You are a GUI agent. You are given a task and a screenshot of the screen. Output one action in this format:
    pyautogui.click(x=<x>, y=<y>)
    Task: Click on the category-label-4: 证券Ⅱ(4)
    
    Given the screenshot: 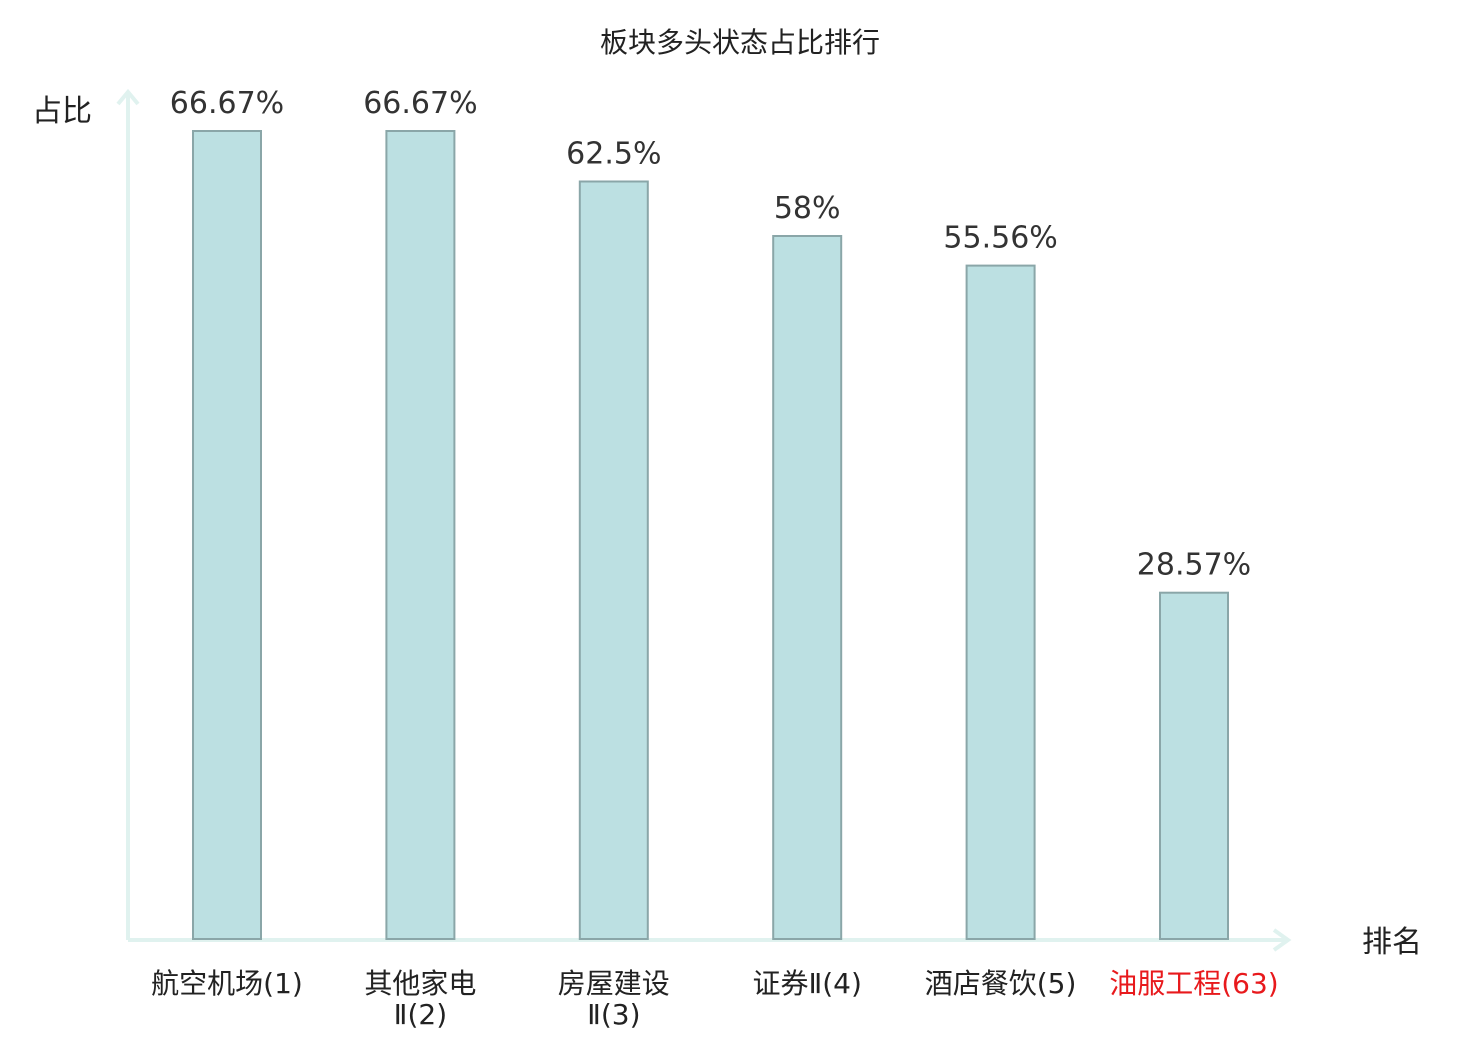 What is the action you would take?
    pyautogui.click(x=806, y=983)
    